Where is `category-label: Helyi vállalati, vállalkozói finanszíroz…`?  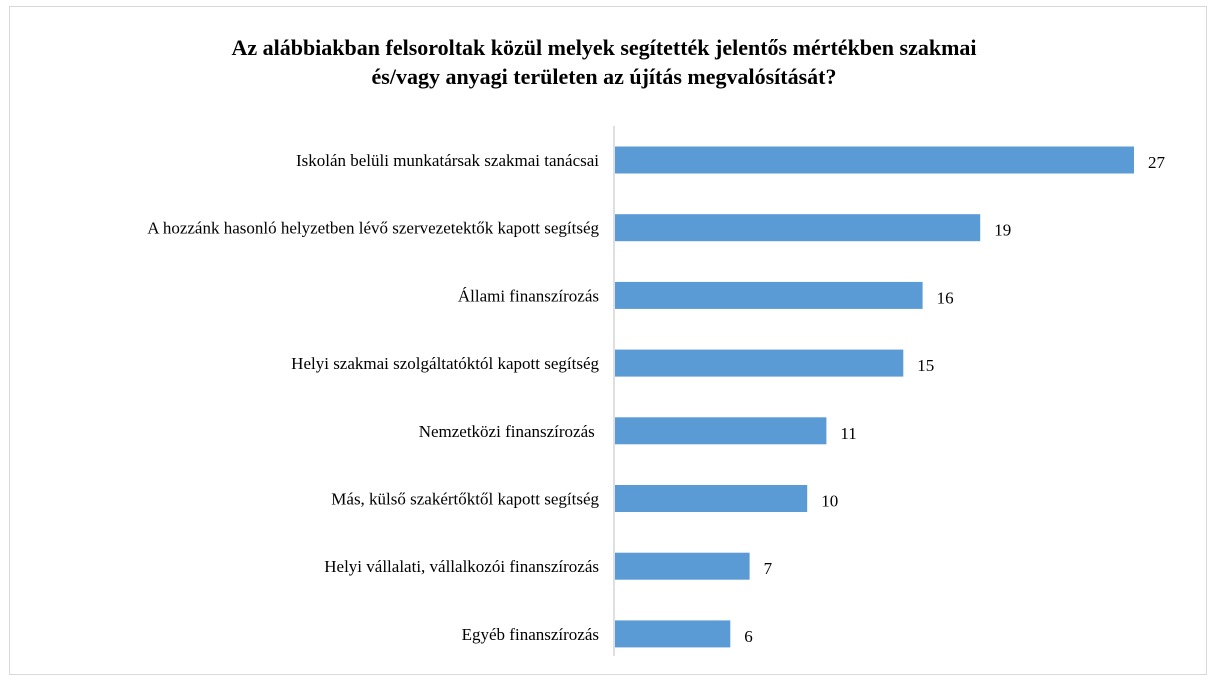 category-label: Helyi vállalati, vállalkozói finanszíroz… is located at coordinates (461, 566).